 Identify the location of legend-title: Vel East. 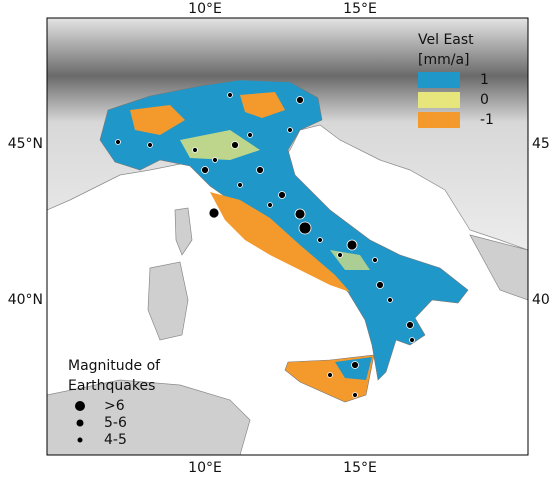
(446, 40).